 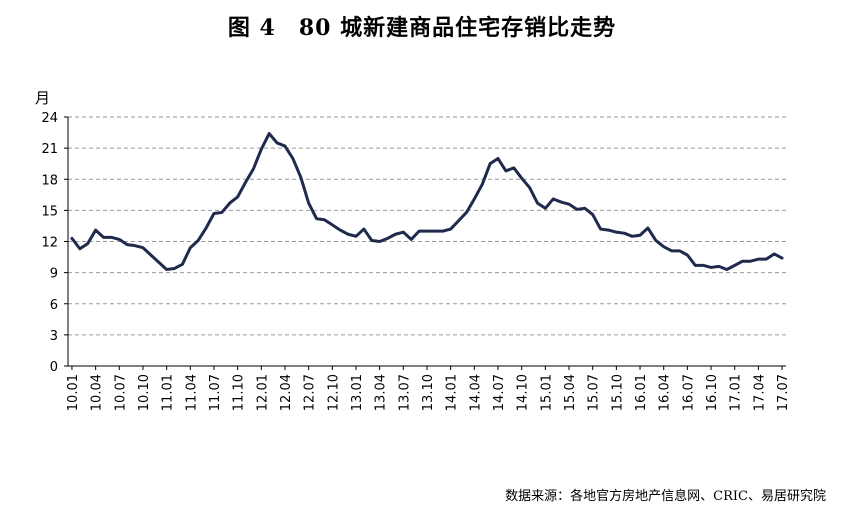 I want to click on y-tick-label: 15, so click(x=49, y=211).